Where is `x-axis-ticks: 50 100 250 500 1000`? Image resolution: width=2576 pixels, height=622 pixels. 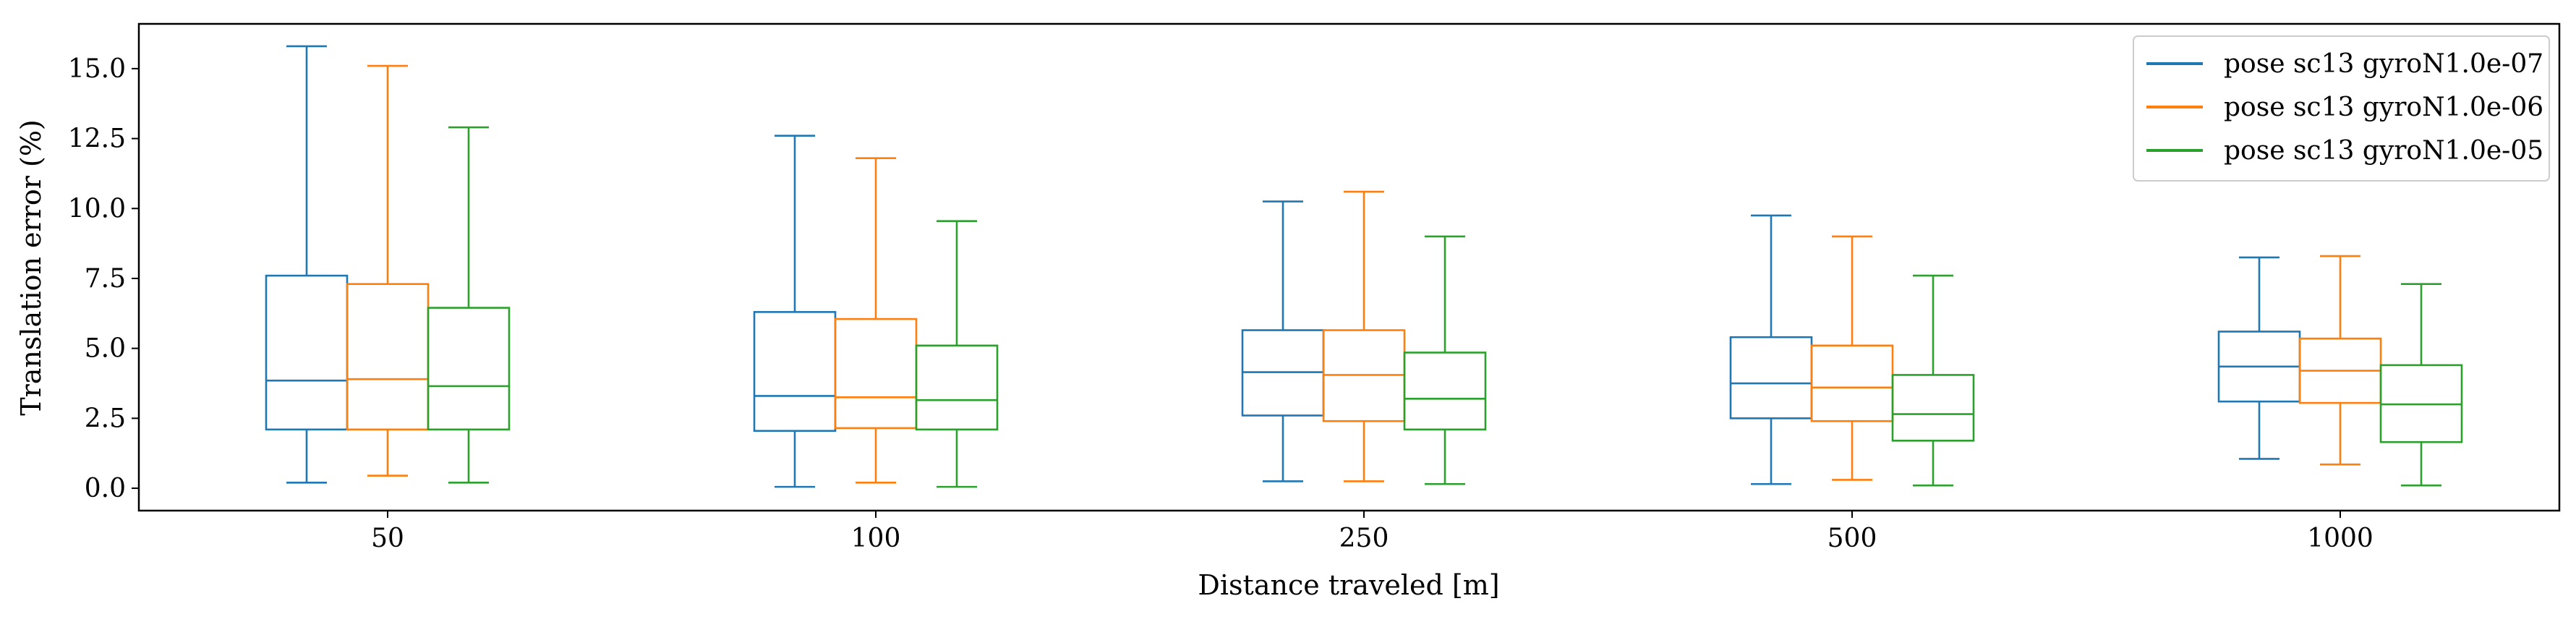
x-axis-ticks: 50 100 250 500 1000 is located at coordinates (1372, 532).